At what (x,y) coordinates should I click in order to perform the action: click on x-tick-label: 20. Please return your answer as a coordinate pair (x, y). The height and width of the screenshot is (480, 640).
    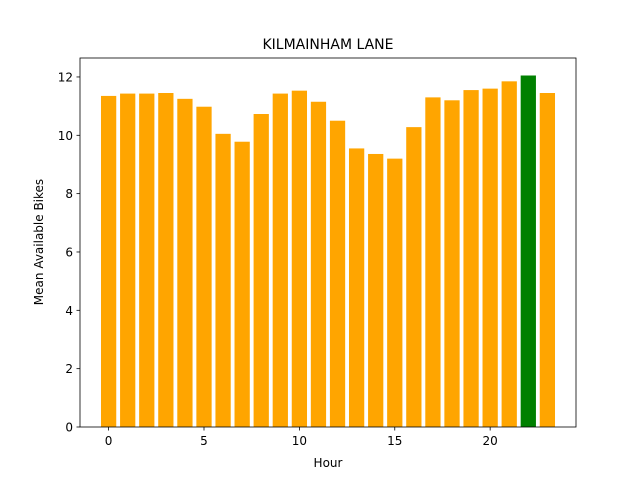
    Looking at the image, I should click on (490, 441).